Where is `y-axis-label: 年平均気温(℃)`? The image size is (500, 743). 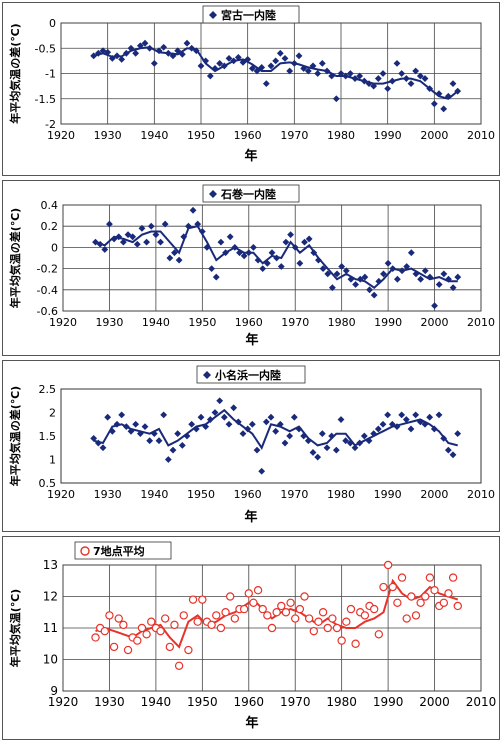 y-axis-label: 年平均気温(℃) is located at coordinates (15, 628).